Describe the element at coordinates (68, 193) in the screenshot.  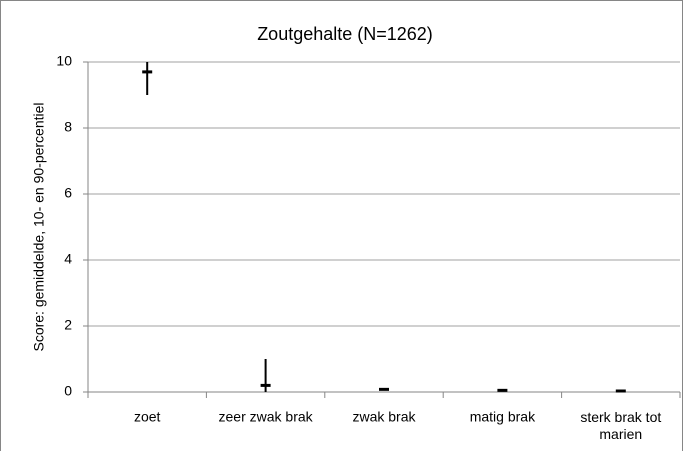
I see `y-tick-label: 6` at that location.